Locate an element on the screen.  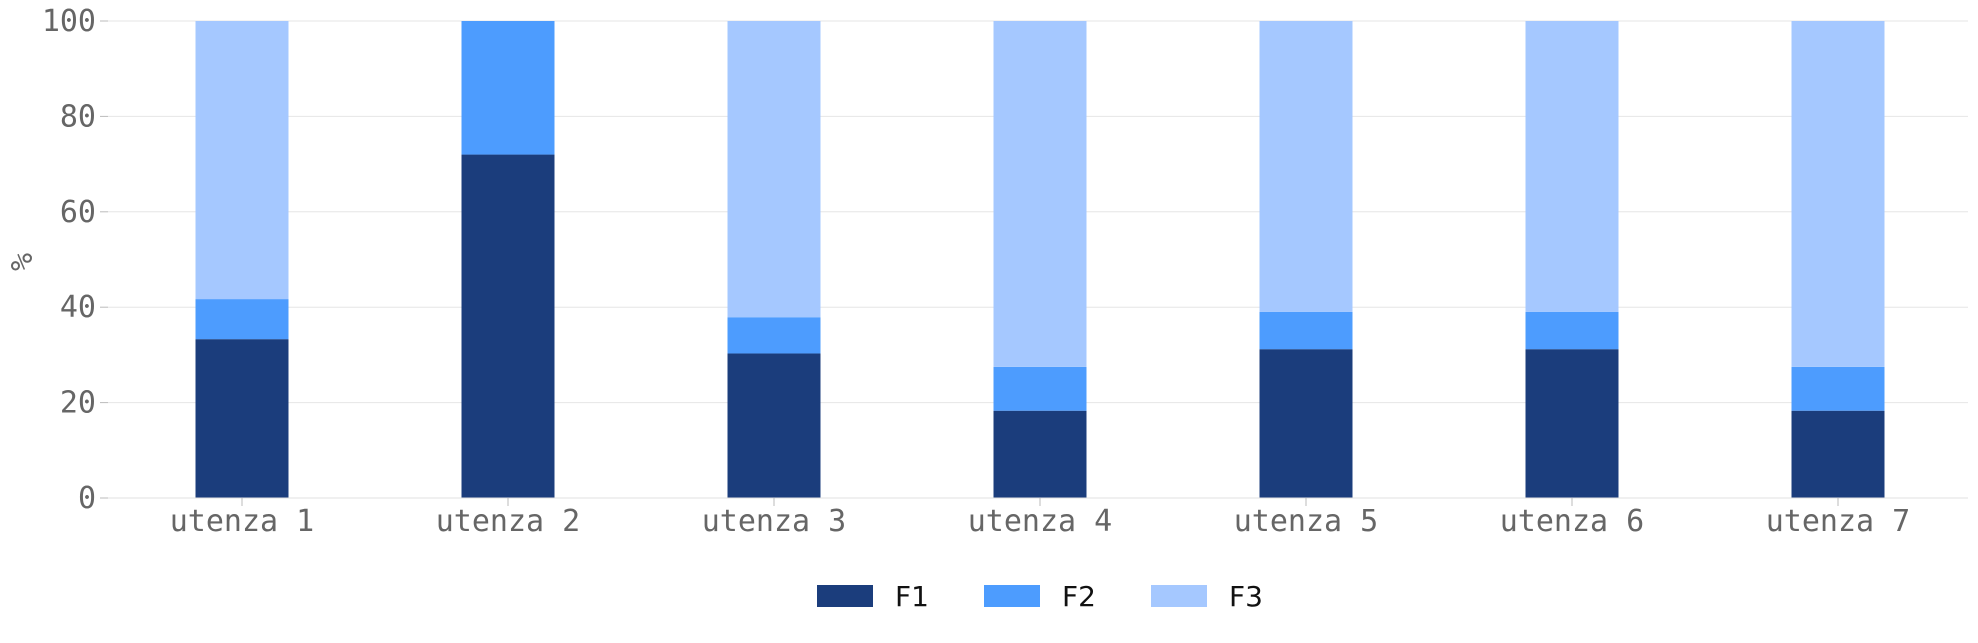
legend-label: F2 is located at coordinates (1079, 596).